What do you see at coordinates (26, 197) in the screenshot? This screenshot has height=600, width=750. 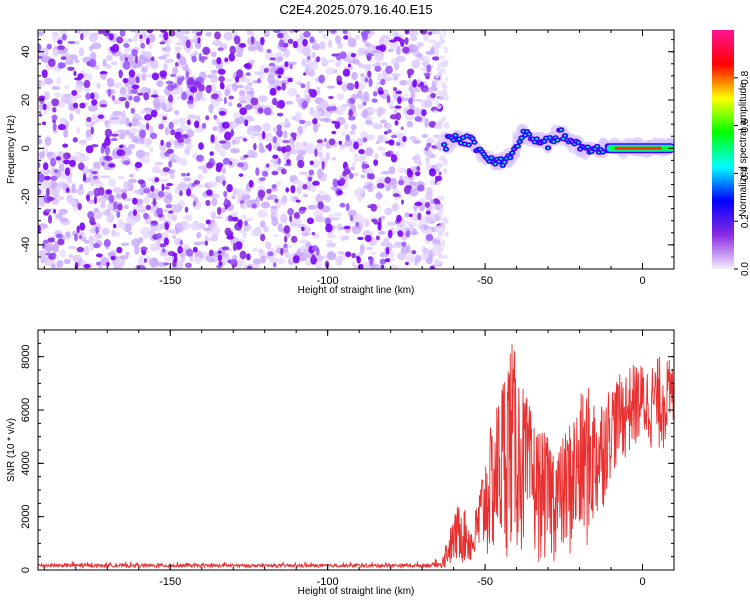 I see `y-tick-label: -20` at bounding box center [26, 197].